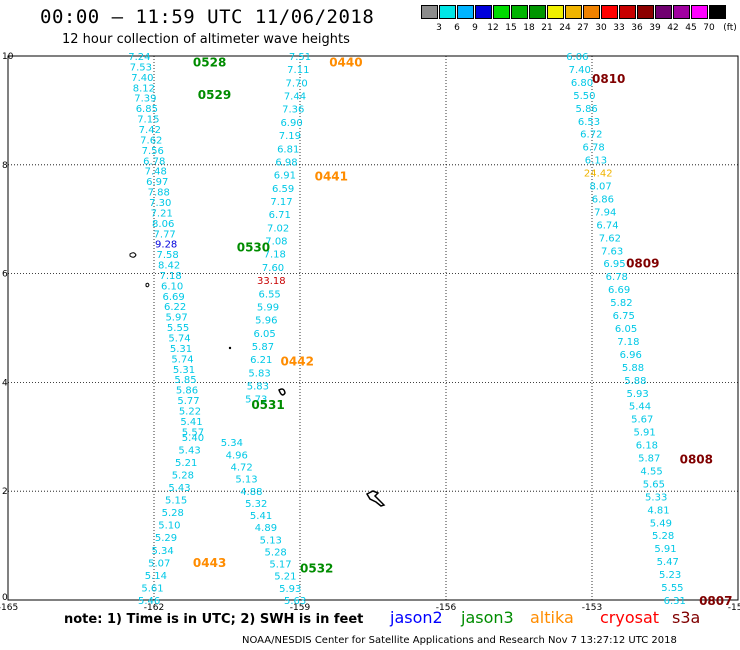  I want to click on wave-height-value: 5.74, so click(182, 359).